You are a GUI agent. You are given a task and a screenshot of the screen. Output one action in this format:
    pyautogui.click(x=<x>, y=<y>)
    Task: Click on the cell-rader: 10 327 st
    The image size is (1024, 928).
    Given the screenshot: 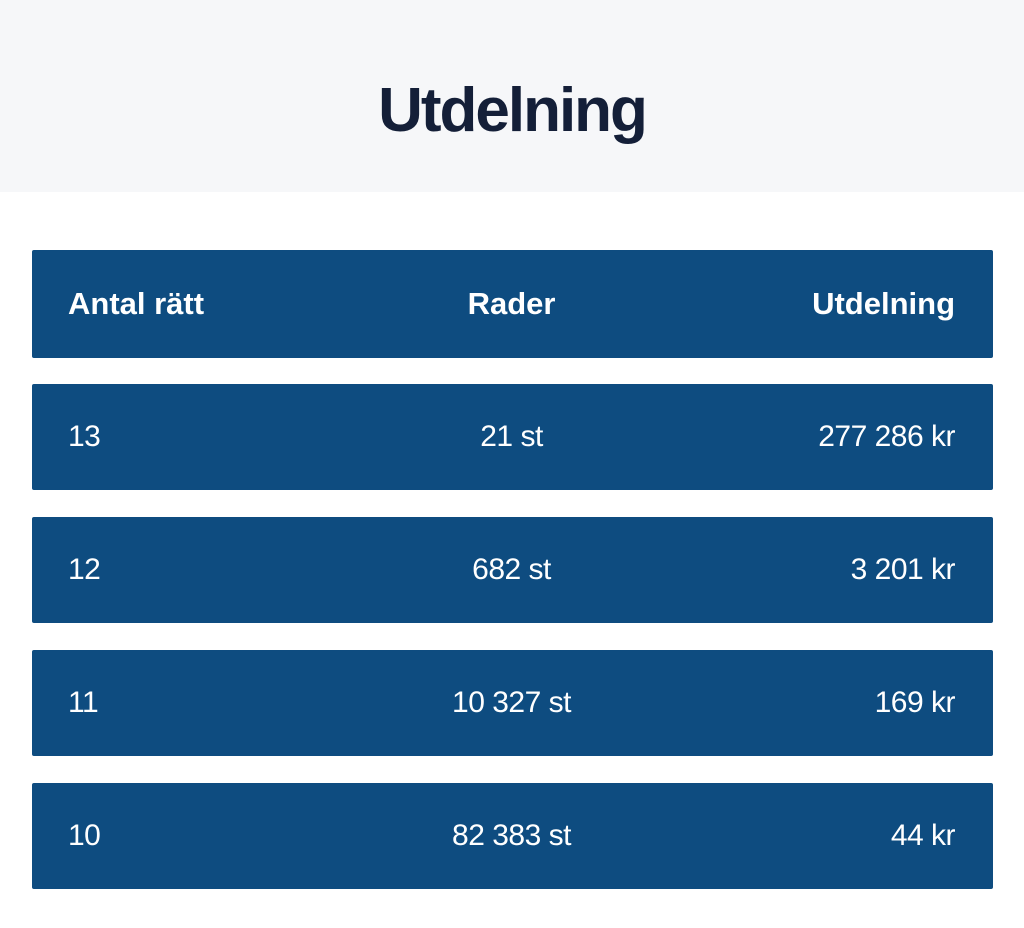 What is the action you would take?
    pyautogui.click(x=511, y=702)
    